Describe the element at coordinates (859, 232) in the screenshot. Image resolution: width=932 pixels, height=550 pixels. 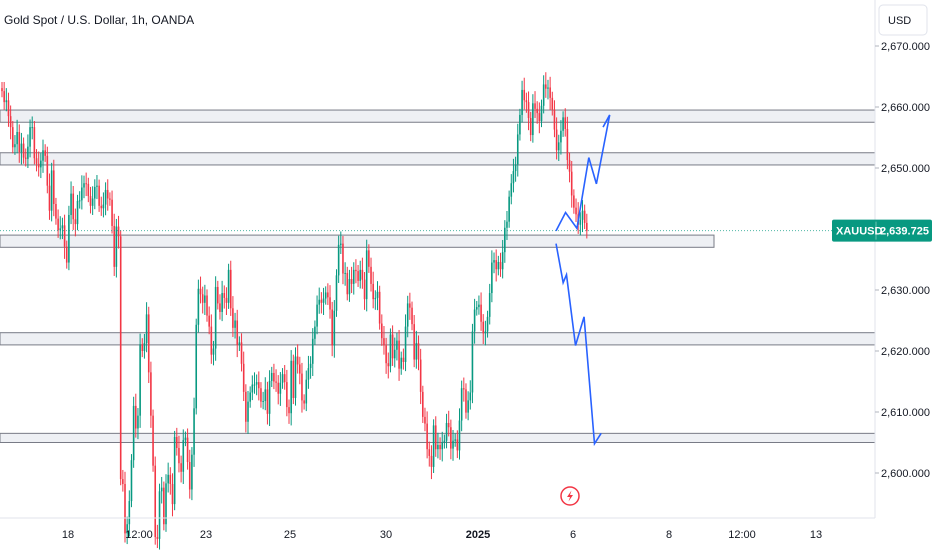
I see `symbol-label: XAUUSD` at that location.